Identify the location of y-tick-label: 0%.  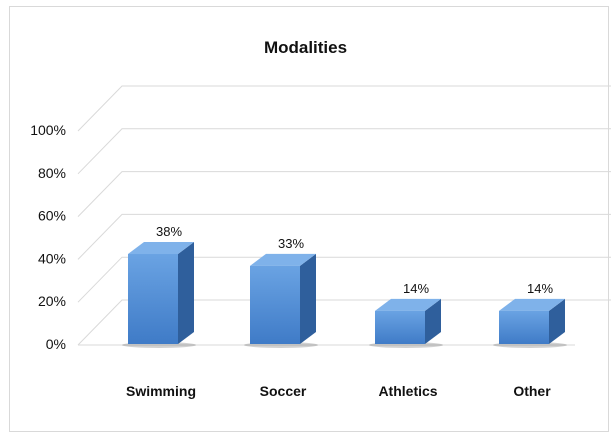
(56, 344).